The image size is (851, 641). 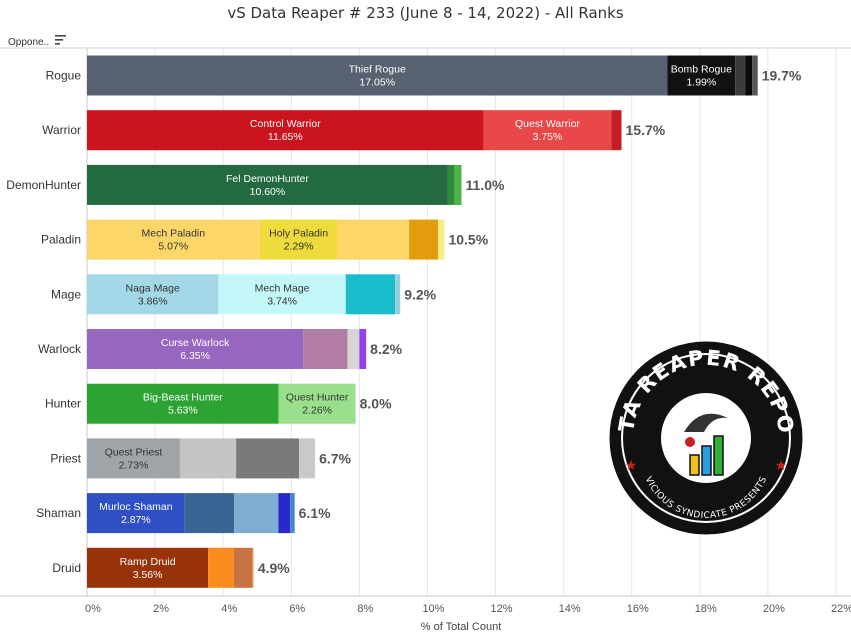 What do you see at coordinates (136, 507) in the screenshot?
I see `segment-name-label: Murloc Shaman` at bounding box center [136, 507].